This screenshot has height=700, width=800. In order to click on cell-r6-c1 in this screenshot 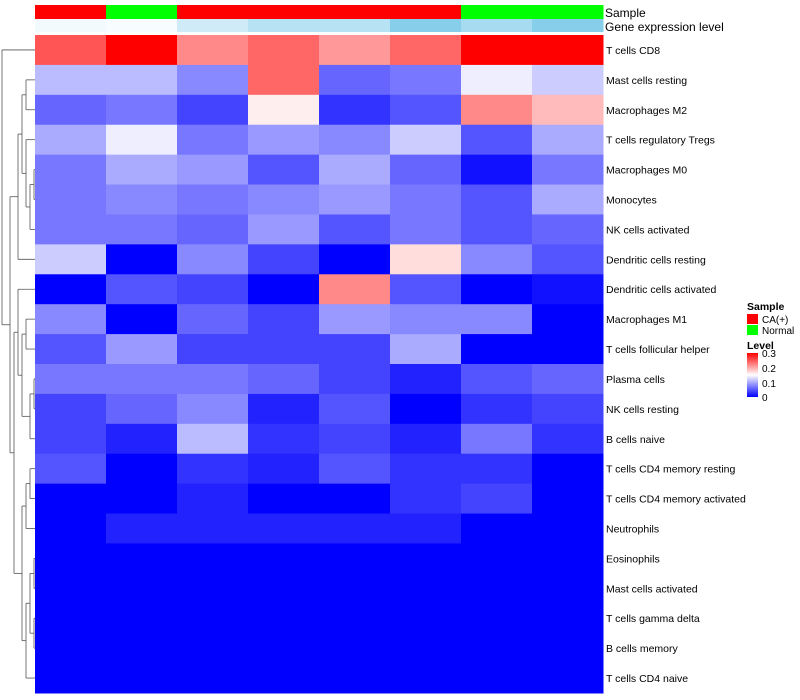, I will do `click(142, 229)`.